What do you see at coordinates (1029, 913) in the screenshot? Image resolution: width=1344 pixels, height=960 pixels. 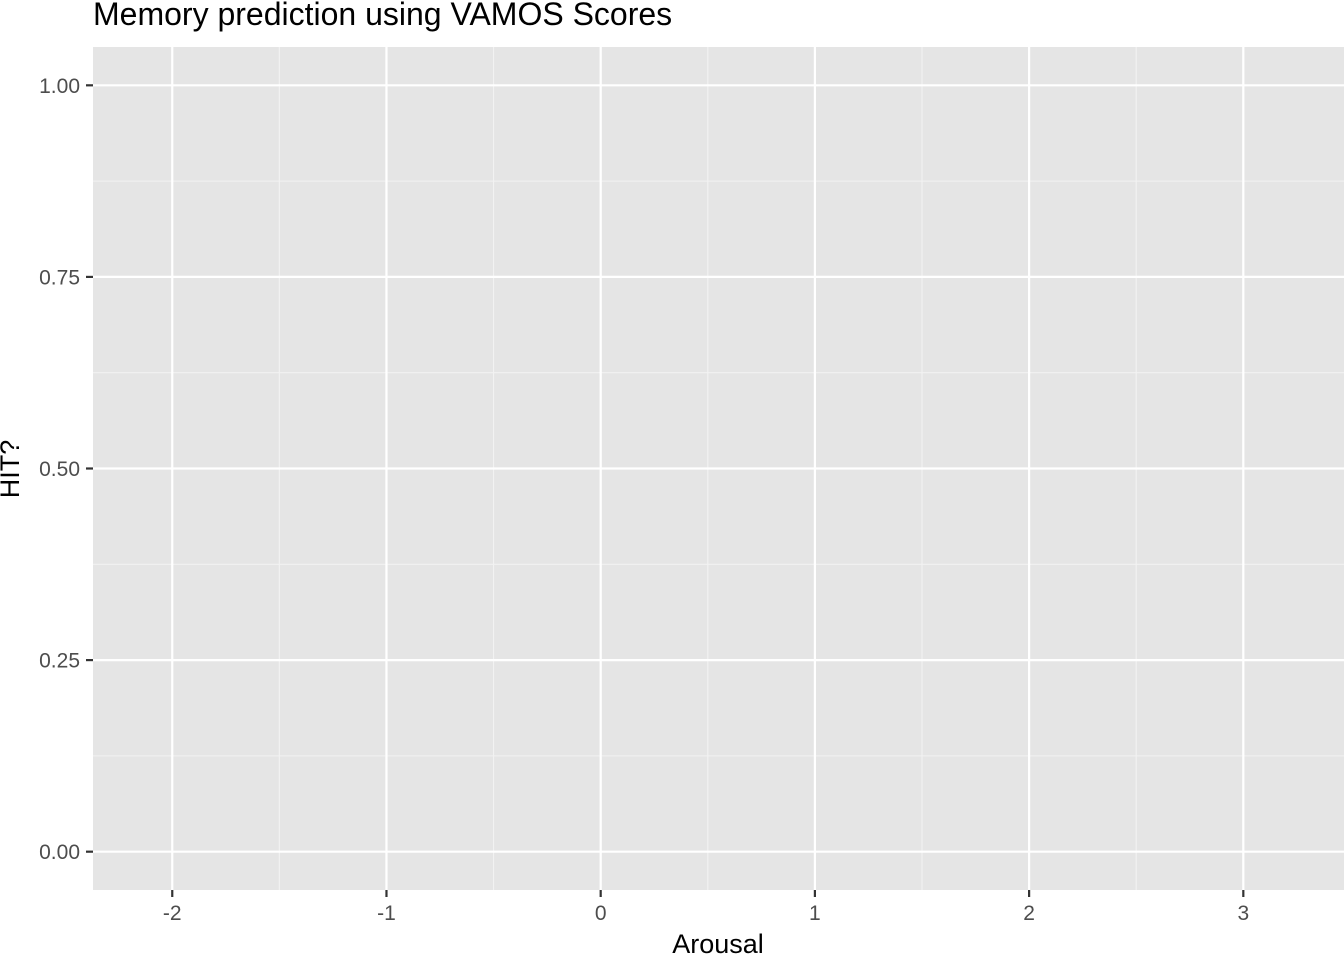 I see `x-tick-label: 2` at bounding box center [1029, 913].